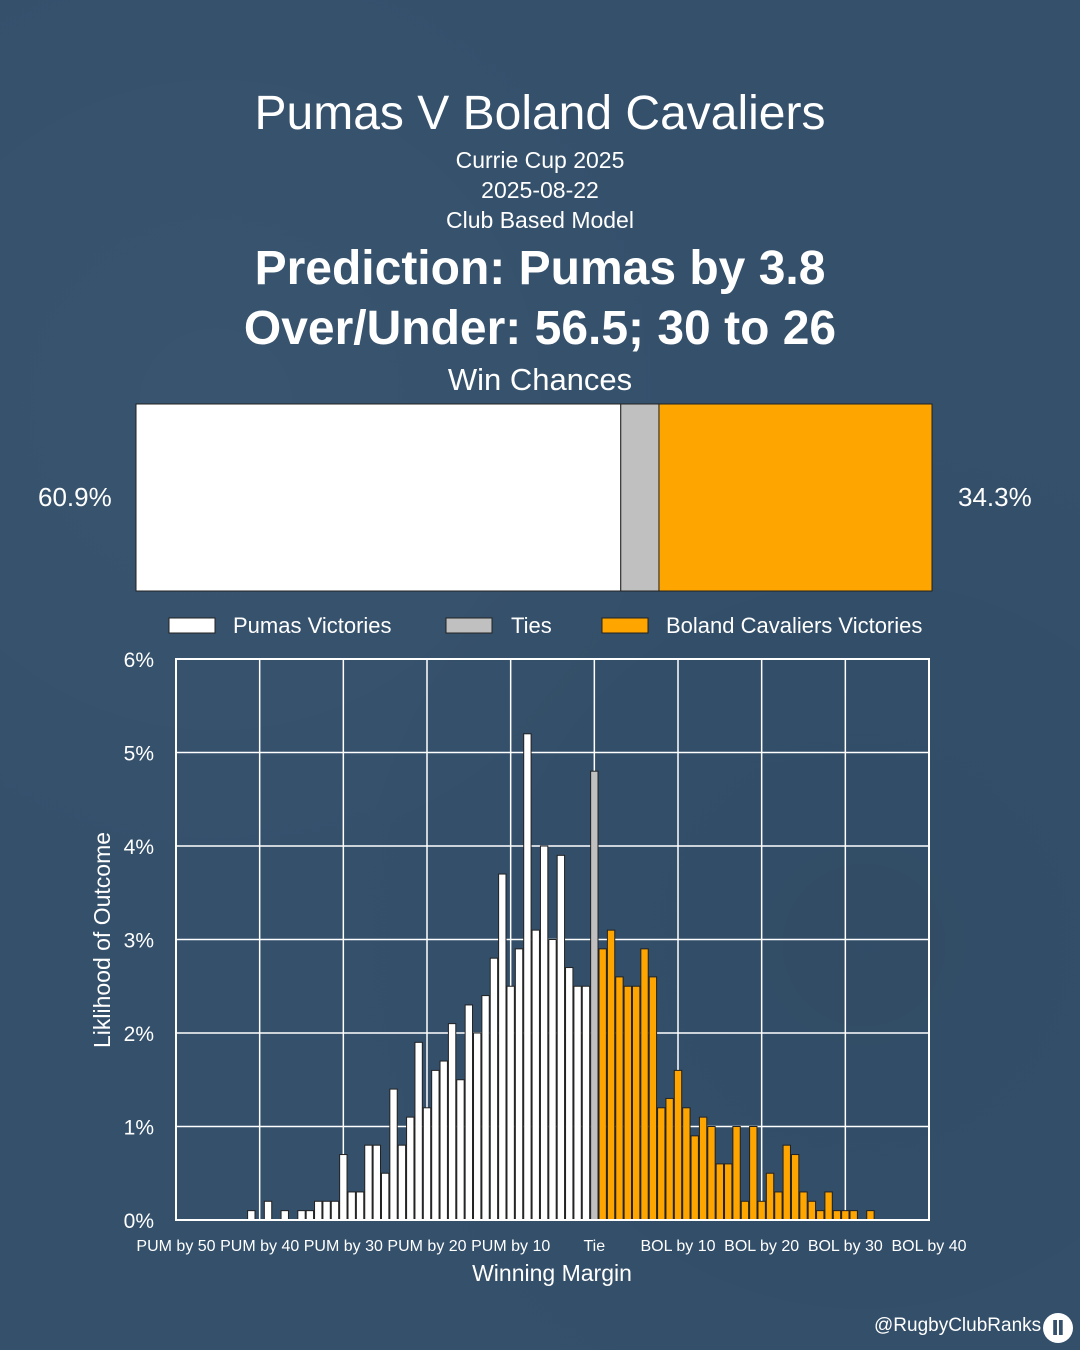 This screenshot has width=1080, height=1350. I want to click on legend-label-pumas: Pumas Victories, so click(312, 625).